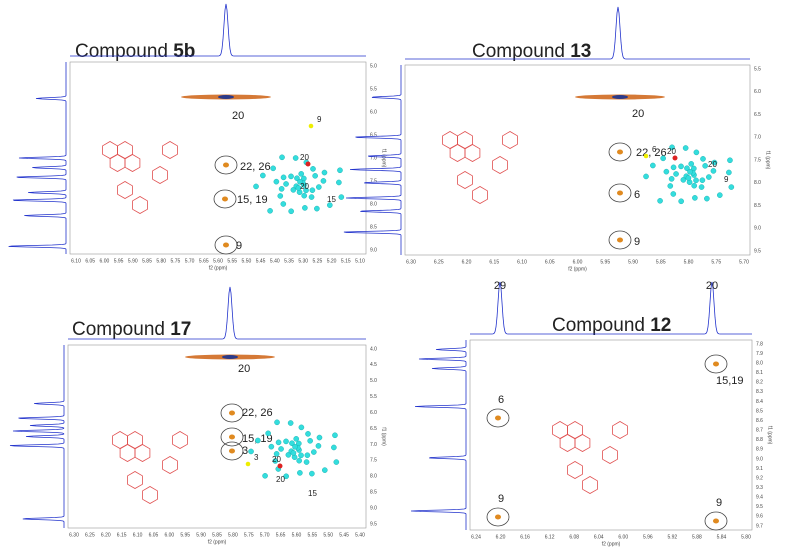 The width and height of the screenshot is (800, 558). Describe the element at coordinates (518, 51) in the screenshot. I see `title-prefix: Compound` at that location.